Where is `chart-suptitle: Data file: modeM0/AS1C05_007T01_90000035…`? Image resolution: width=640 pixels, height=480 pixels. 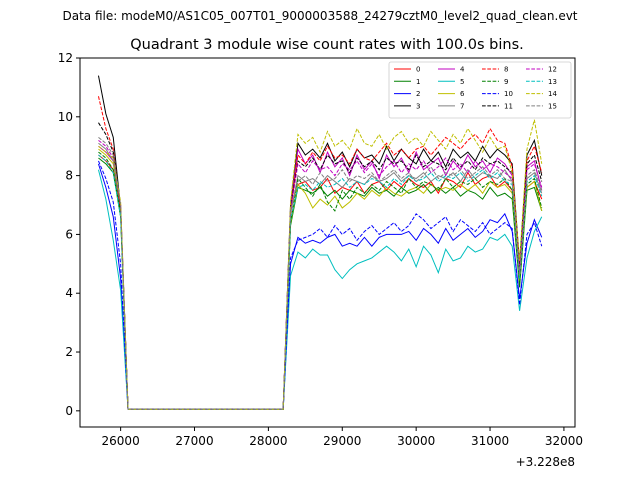 chart-suptitle: Data file: modeM0/AS1C05_007T01_90000035… is located at coordinates (319, 16).